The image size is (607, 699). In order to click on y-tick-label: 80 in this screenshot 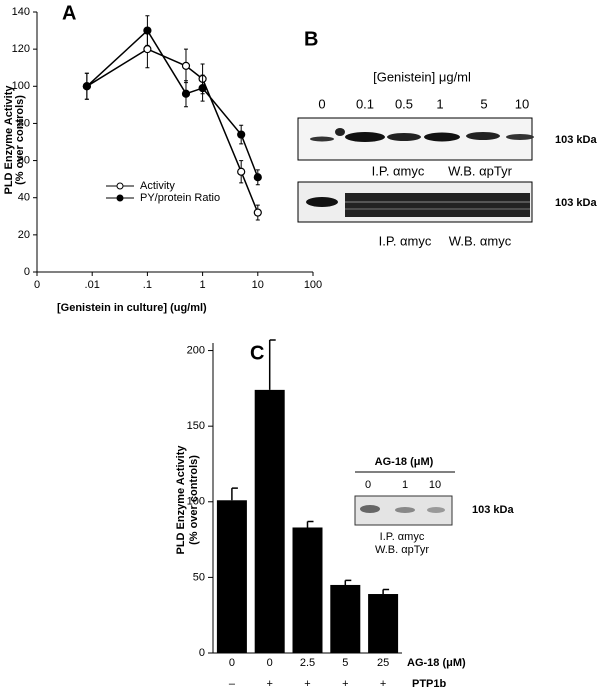, I will do `click(24, 123)`.